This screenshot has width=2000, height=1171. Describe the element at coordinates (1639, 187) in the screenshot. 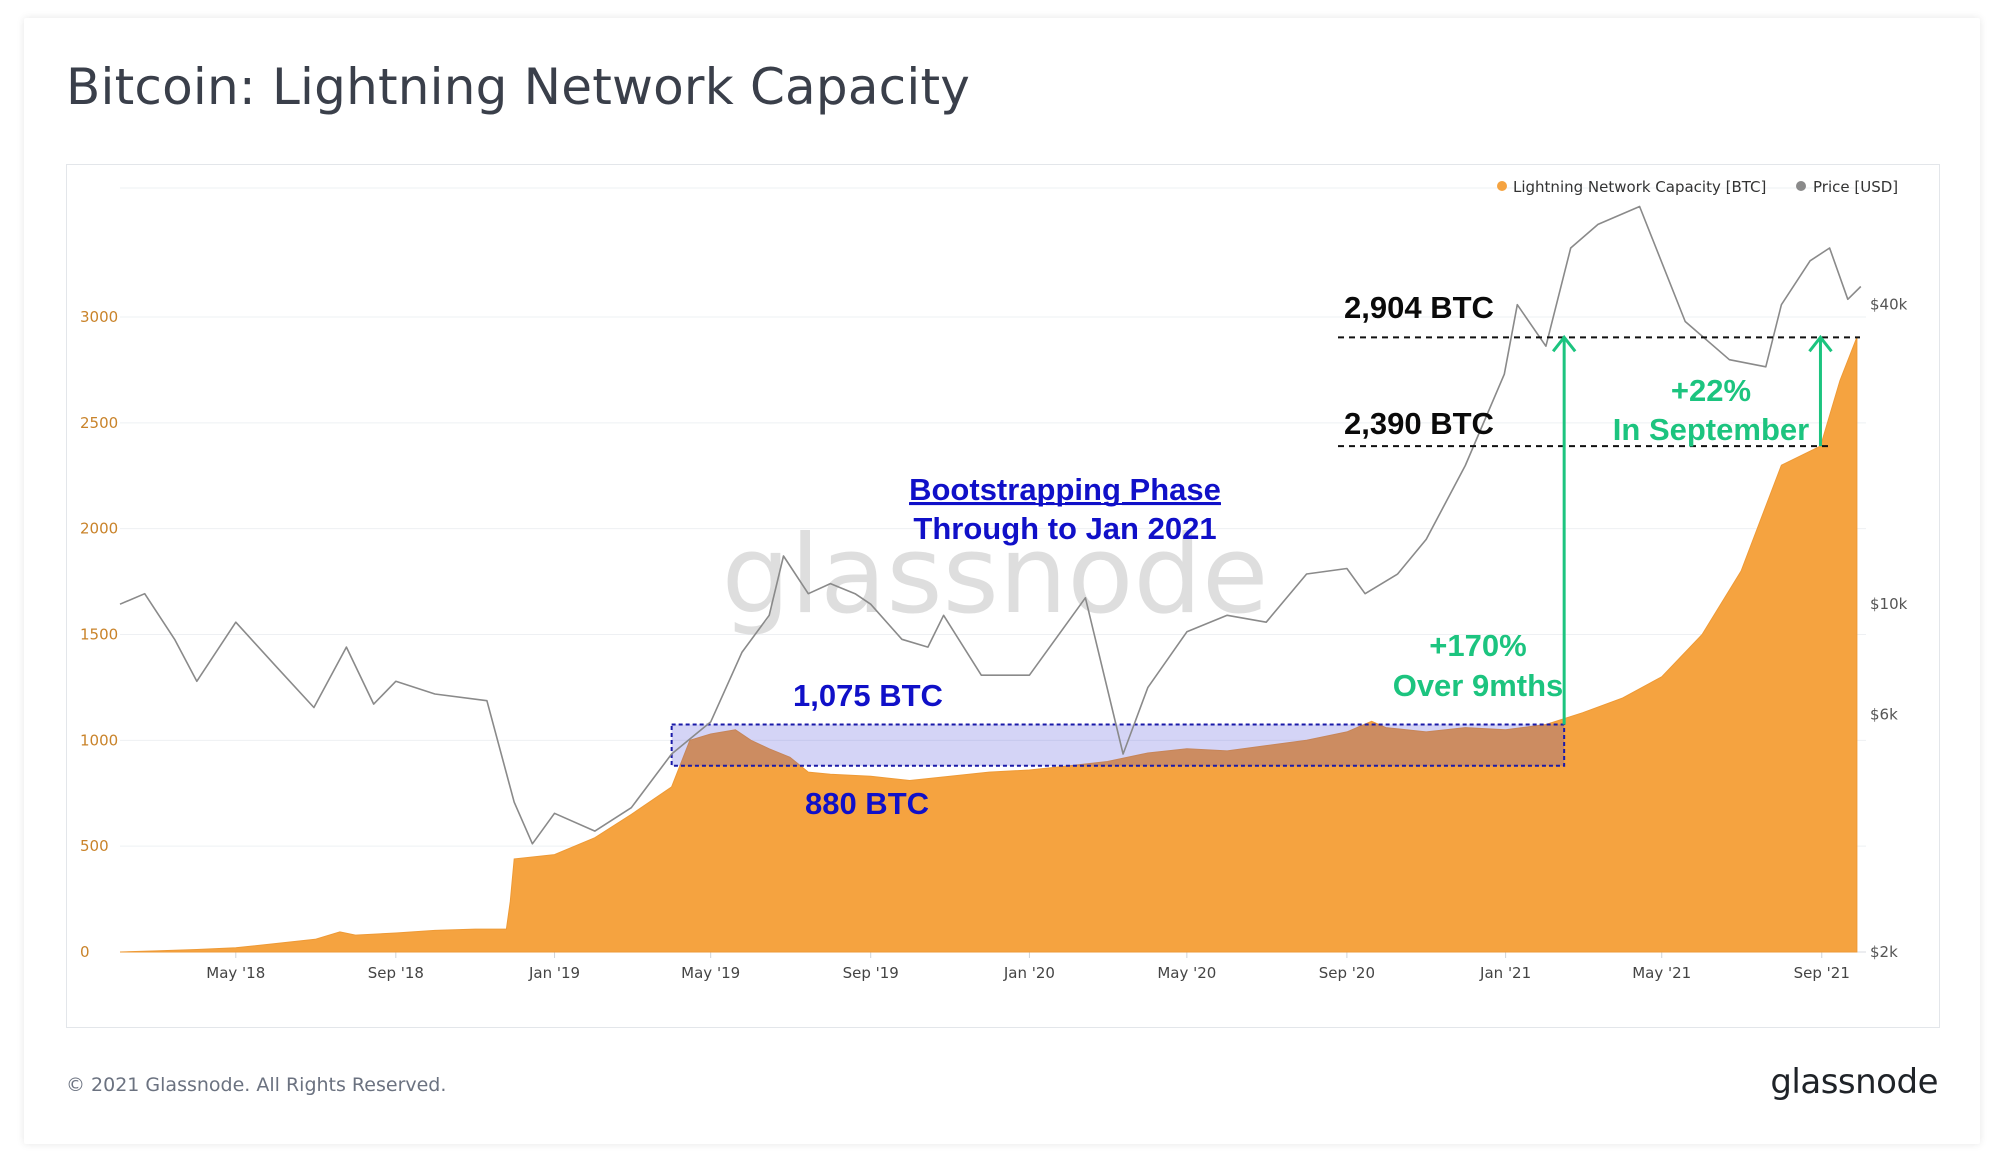

I see `legend-capacity: Lightning Network Capacity [BTC]` at that location.